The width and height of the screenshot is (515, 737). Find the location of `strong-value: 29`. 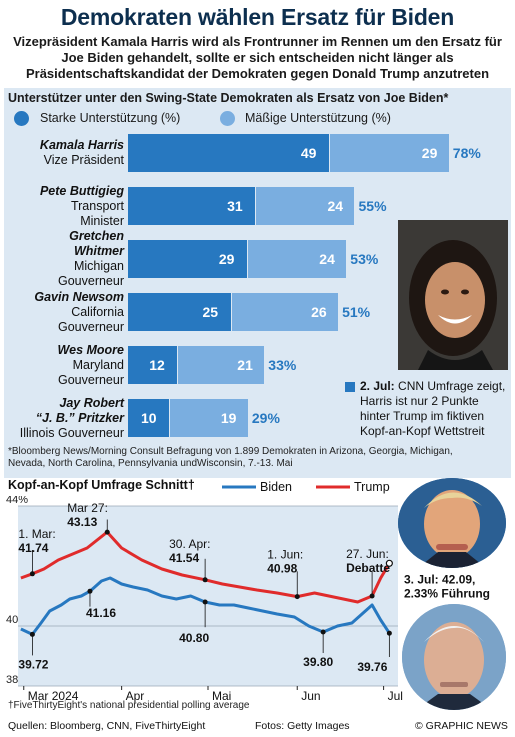

strong-value: 29 is located at coordinates (226, 259).